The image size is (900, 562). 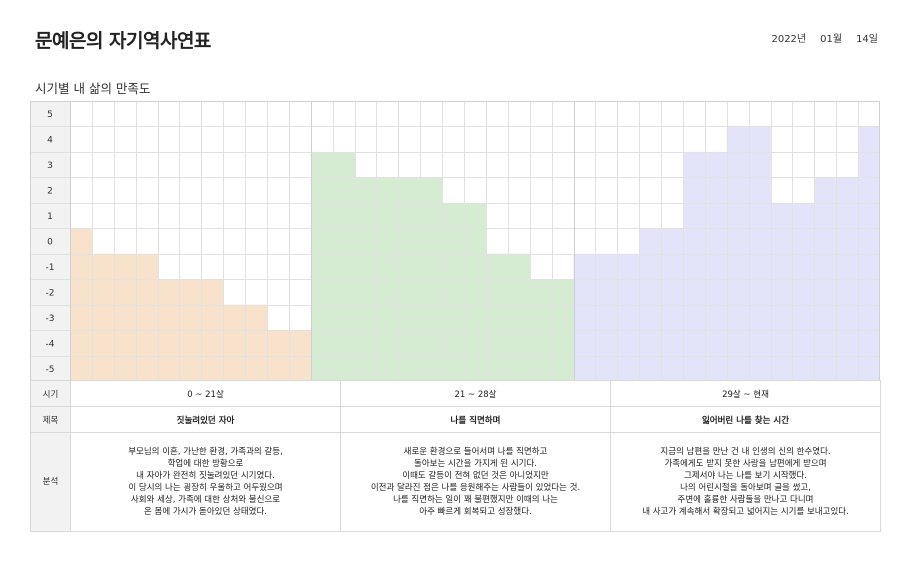 What do you see at coordinates (50, 293) in the screenshot?
I see `y-tick-label: -2` at bounding box center [50, 293].